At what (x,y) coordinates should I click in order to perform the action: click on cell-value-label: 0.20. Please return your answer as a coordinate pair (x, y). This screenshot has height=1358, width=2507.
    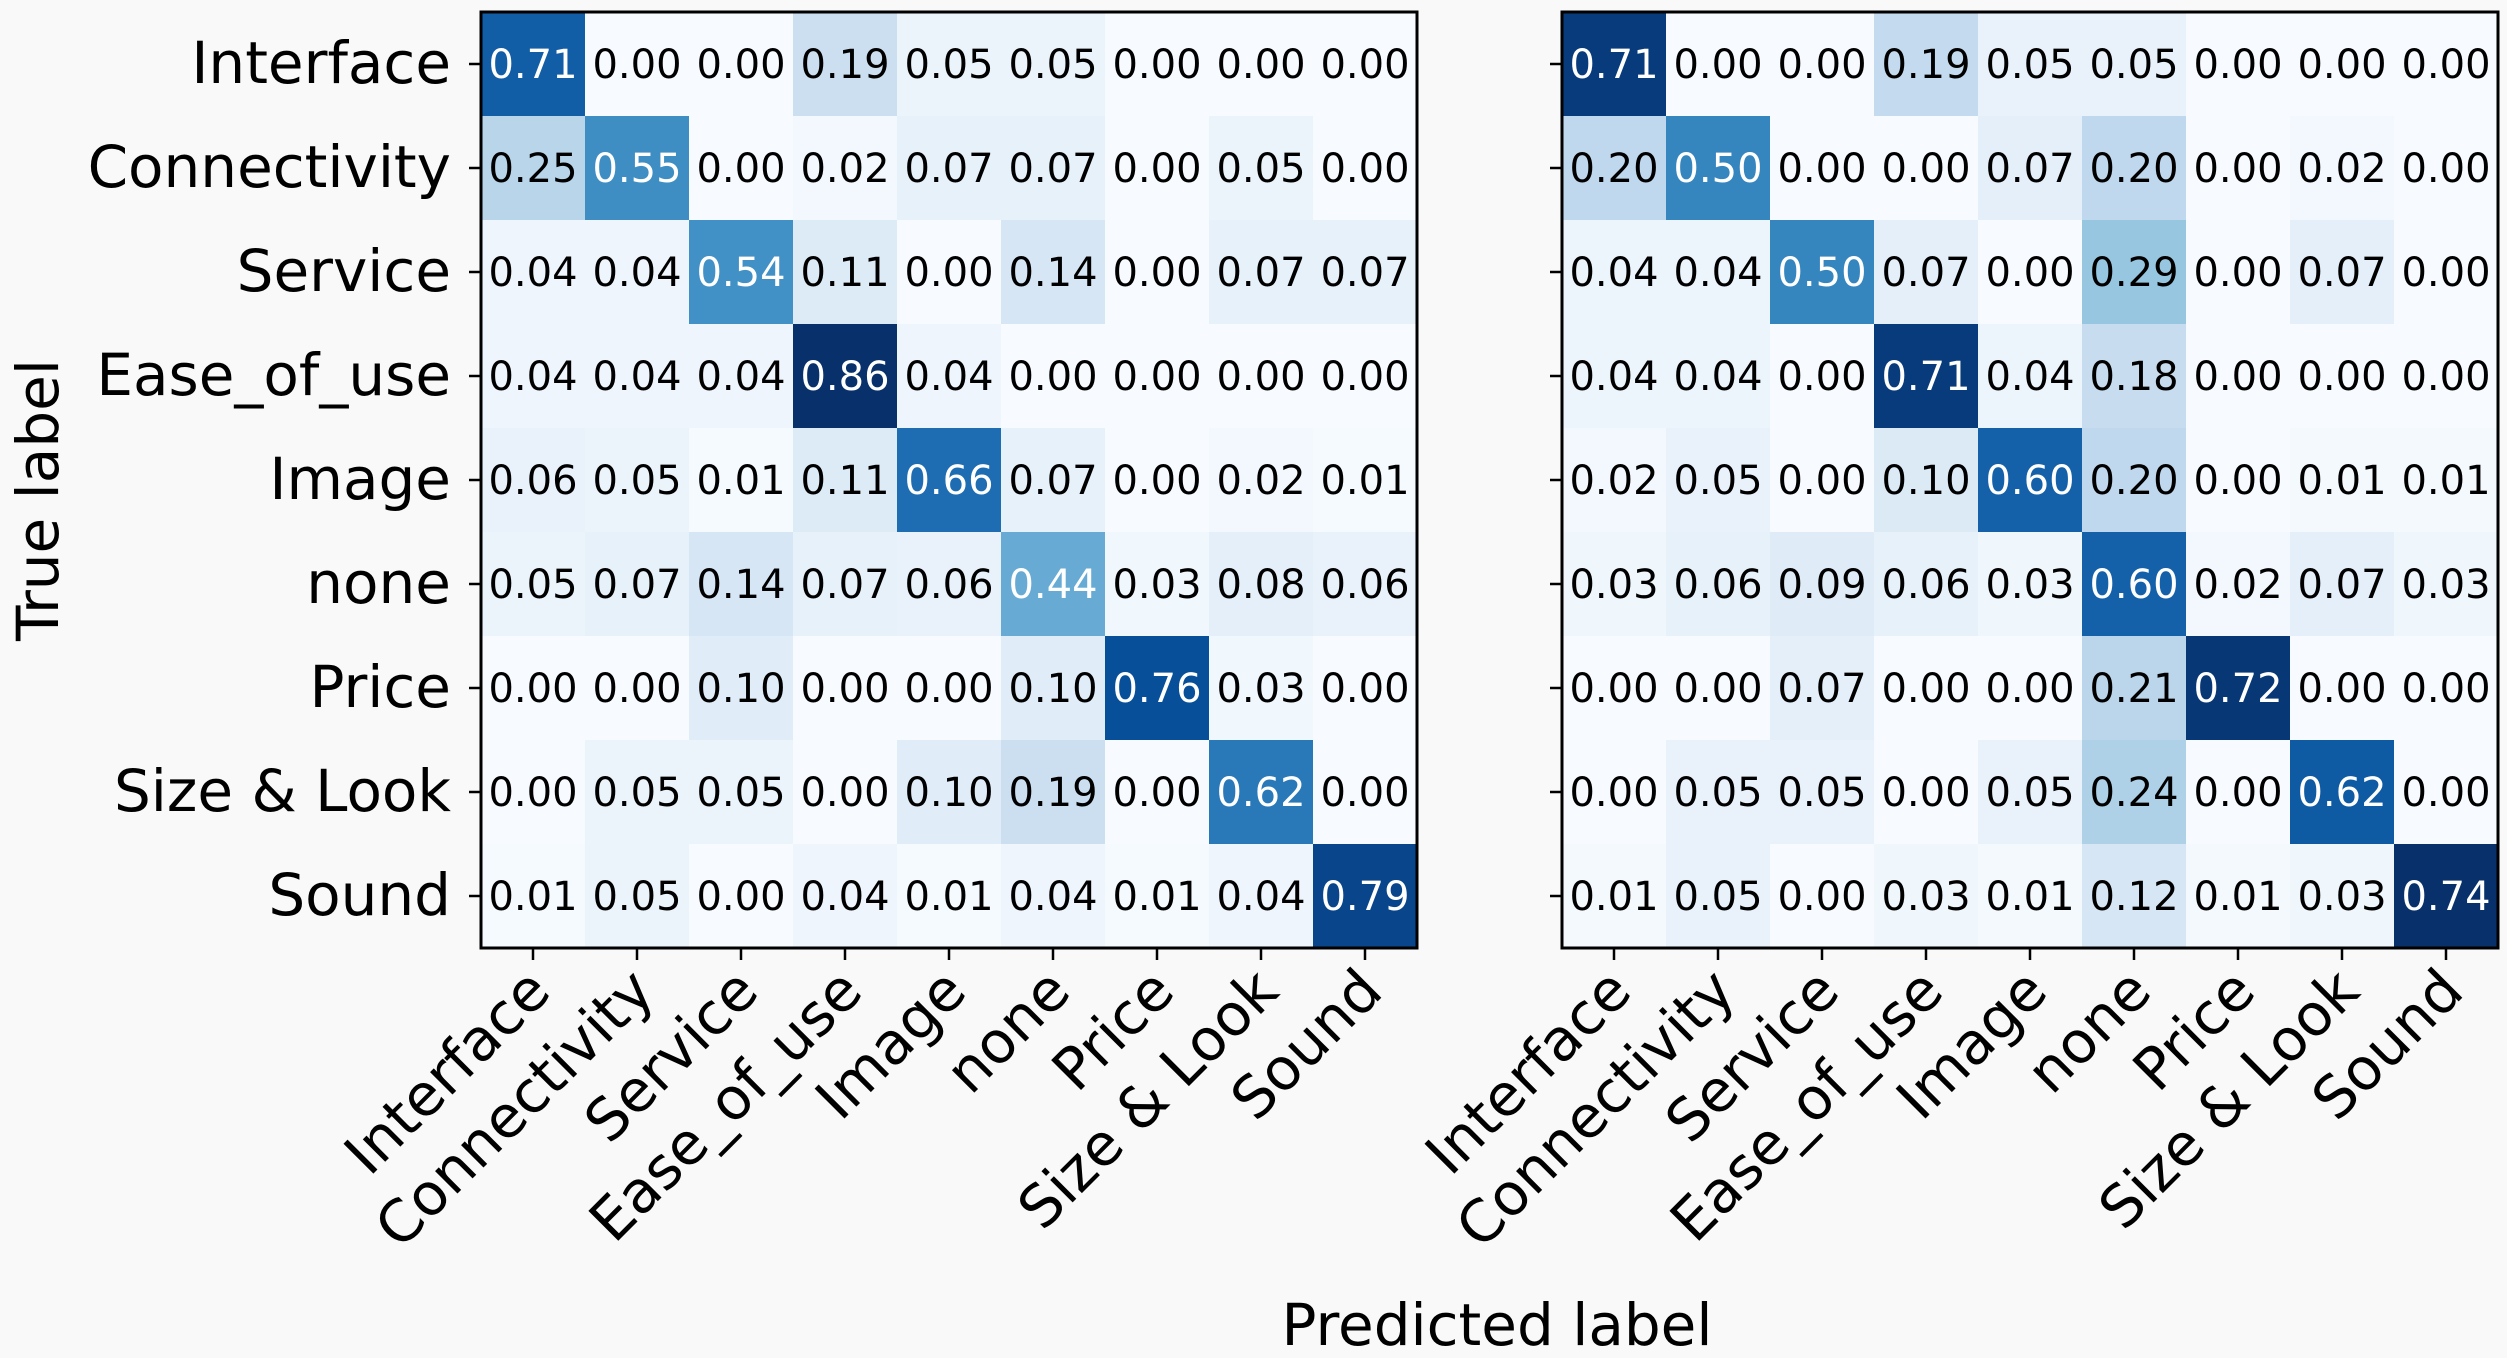
    Looking at the image, I should click on (2133, 481).